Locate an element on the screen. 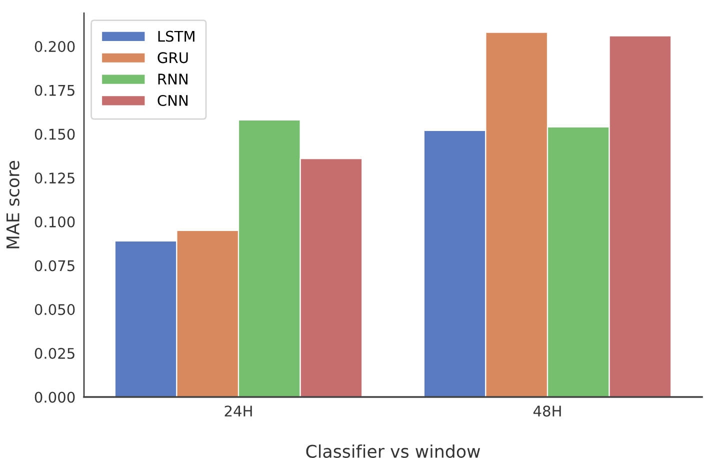 This screenshot has height=458, width=704. legend-label: RNN is located at coordinates (173, 79).